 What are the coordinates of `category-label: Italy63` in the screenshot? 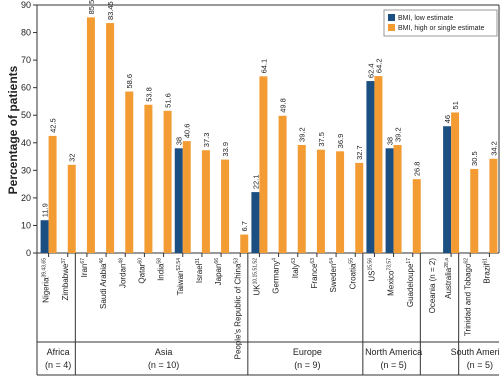 It's located at (295, 268).